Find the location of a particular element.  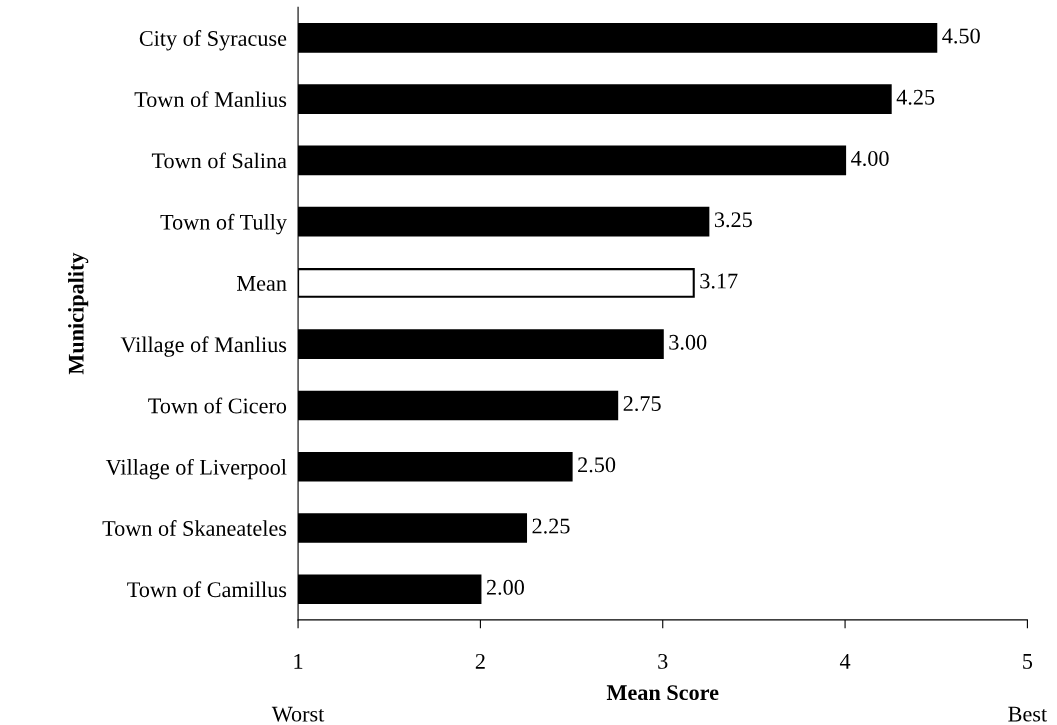

data-label: 3.00 is located at coordinates (688, 342).